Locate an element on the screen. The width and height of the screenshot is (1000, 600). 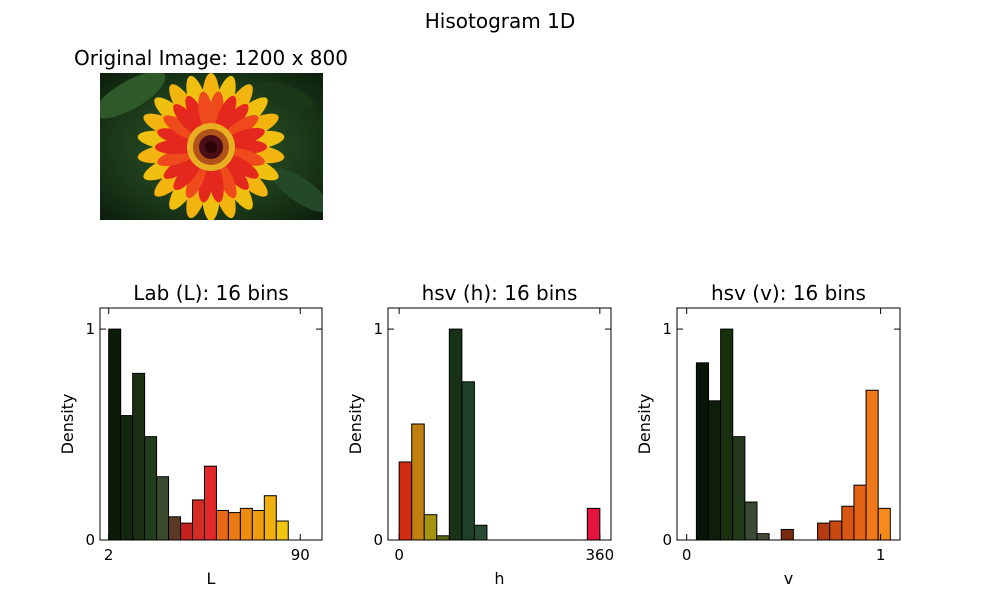
histogram-panel: hsv (v): 16 bins 0 1 0 1 v Density is located at coordinates (768, 434).